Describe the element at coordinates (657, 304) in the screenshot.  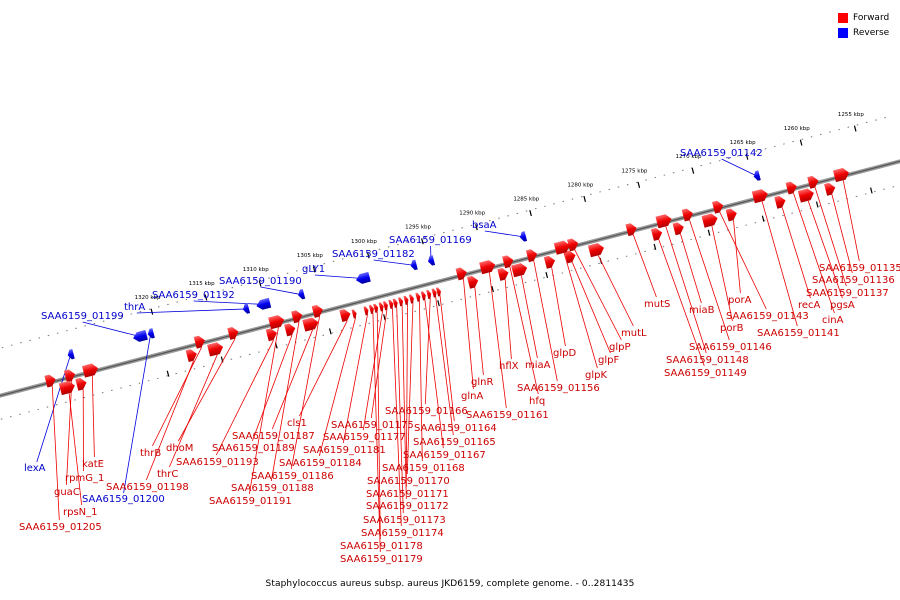
I see `forward-gene-label: mutS` at that location.